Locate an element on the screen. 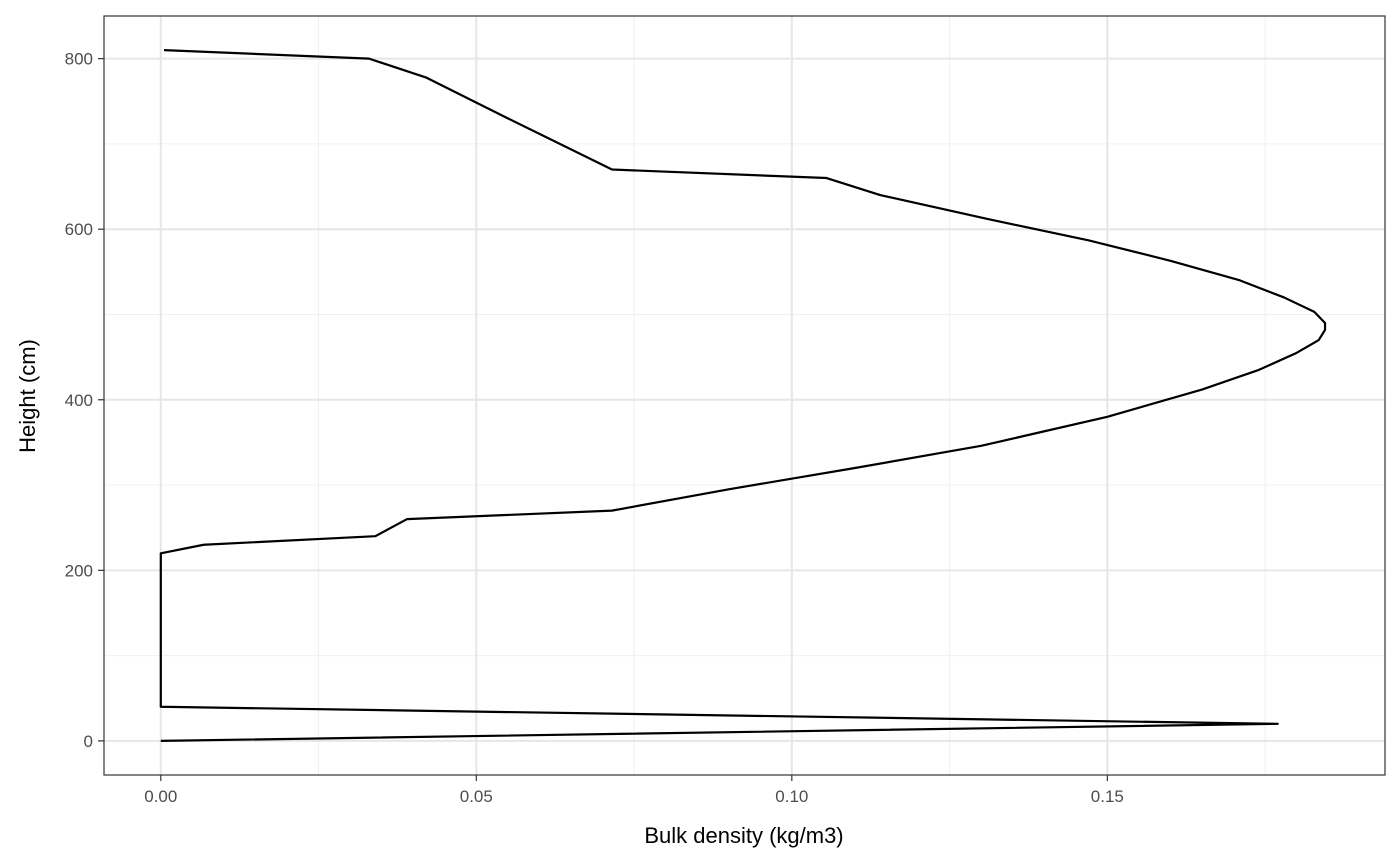 The height and width of the screenshot is (866, 1400). y-axis-title: Height (cm) is located at coordinates (27, 396).